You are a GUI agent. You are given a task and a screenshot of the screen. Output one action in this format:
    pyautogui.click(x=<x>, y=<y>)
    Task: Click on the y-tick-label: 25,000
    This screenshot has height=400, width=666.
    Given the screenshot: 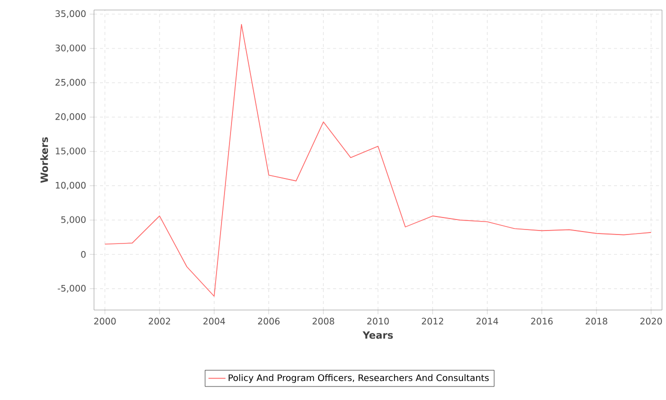 What is the action you would take?
    pyautogui.click(x=71, y=82)
    